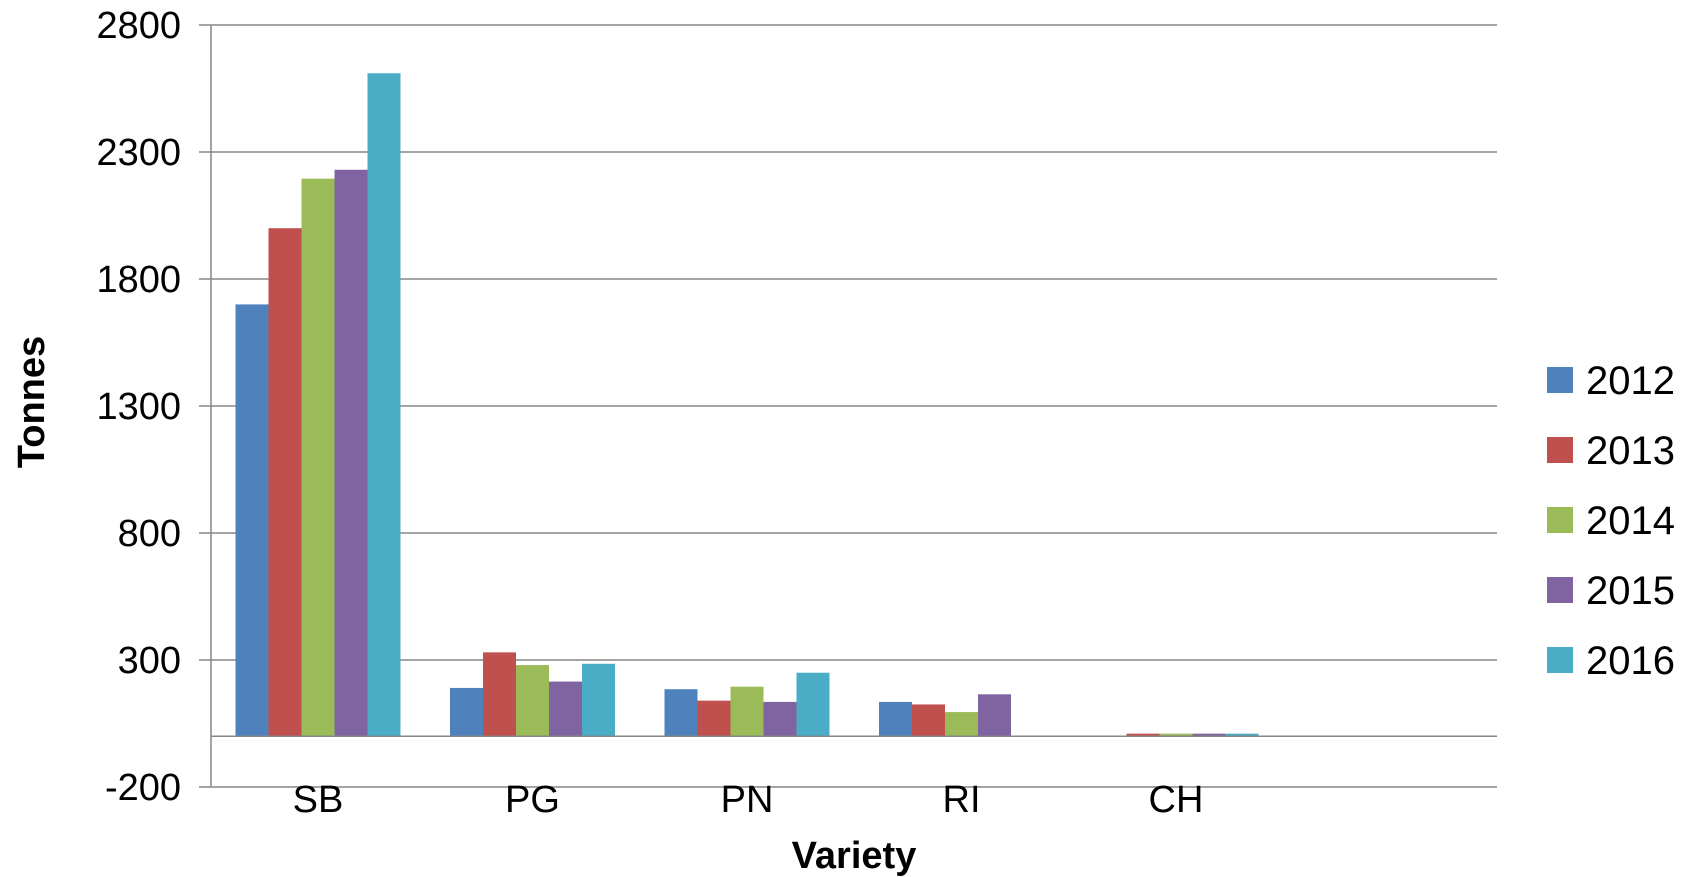  Describe the element at coordinates (149, 661) in the screenshot. I see `y-tick-label: 300` at that location.